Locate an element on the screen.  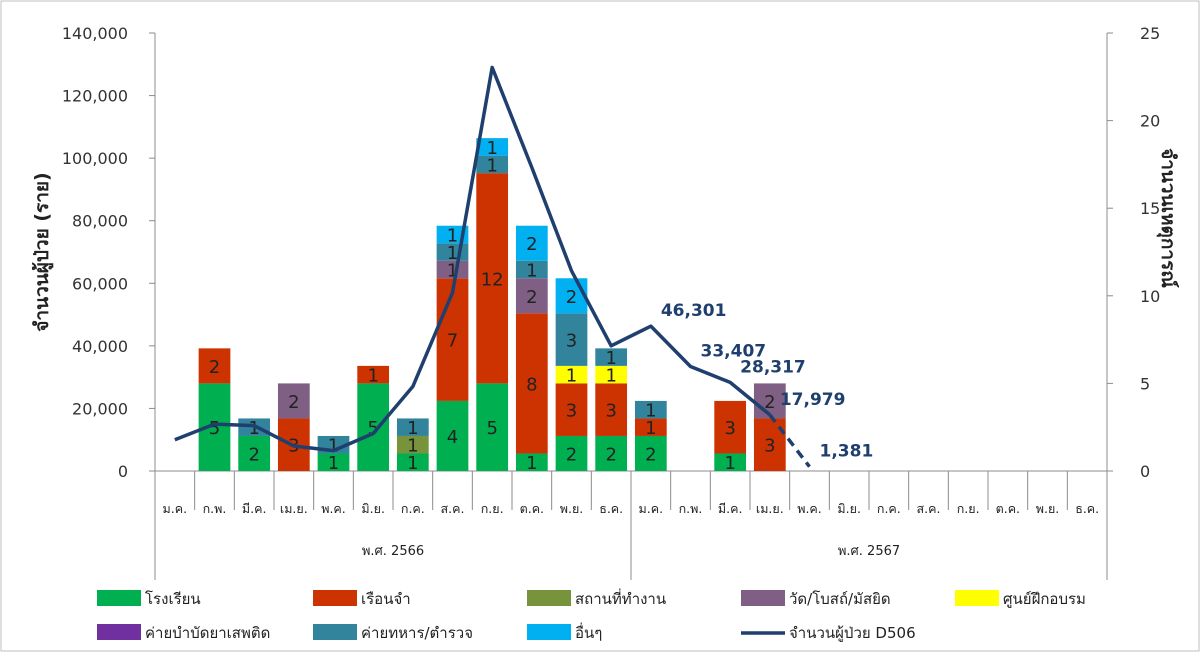
legend-label: จำนวนผู้ป่วย D506 is located at coordinates (852, 633).